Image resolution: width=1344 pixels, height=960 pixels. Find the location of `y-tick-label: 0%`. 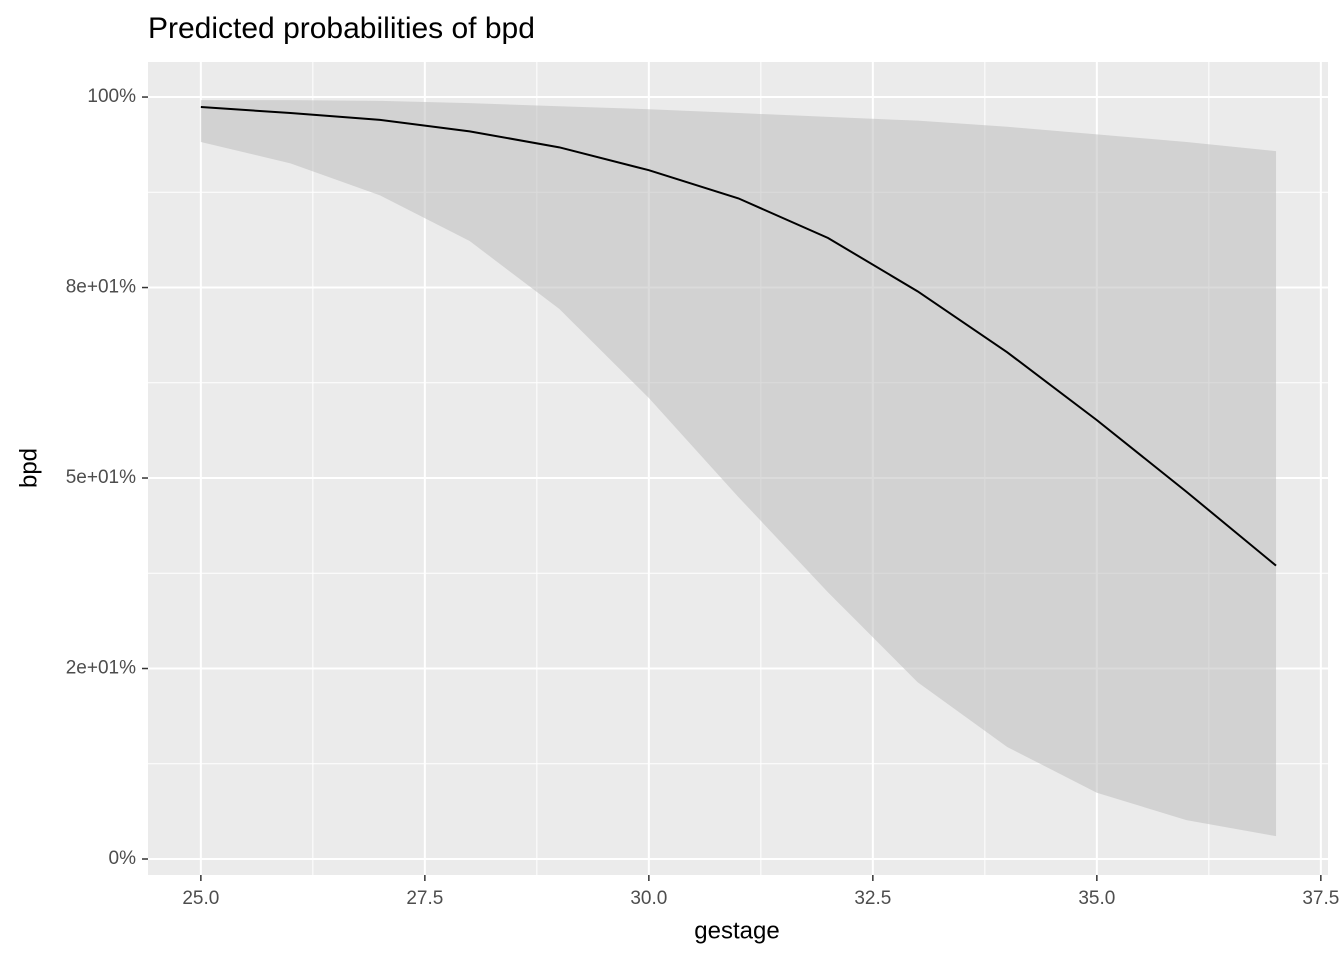

y-tick-label: 0% is located at coordinates (123, 858).